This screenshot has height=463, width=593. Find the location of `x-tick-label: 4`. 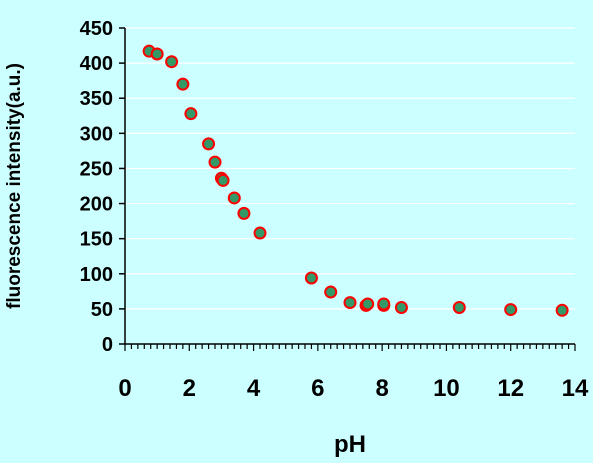

x-tick-label: 4 is located at coordinates (254, 388).